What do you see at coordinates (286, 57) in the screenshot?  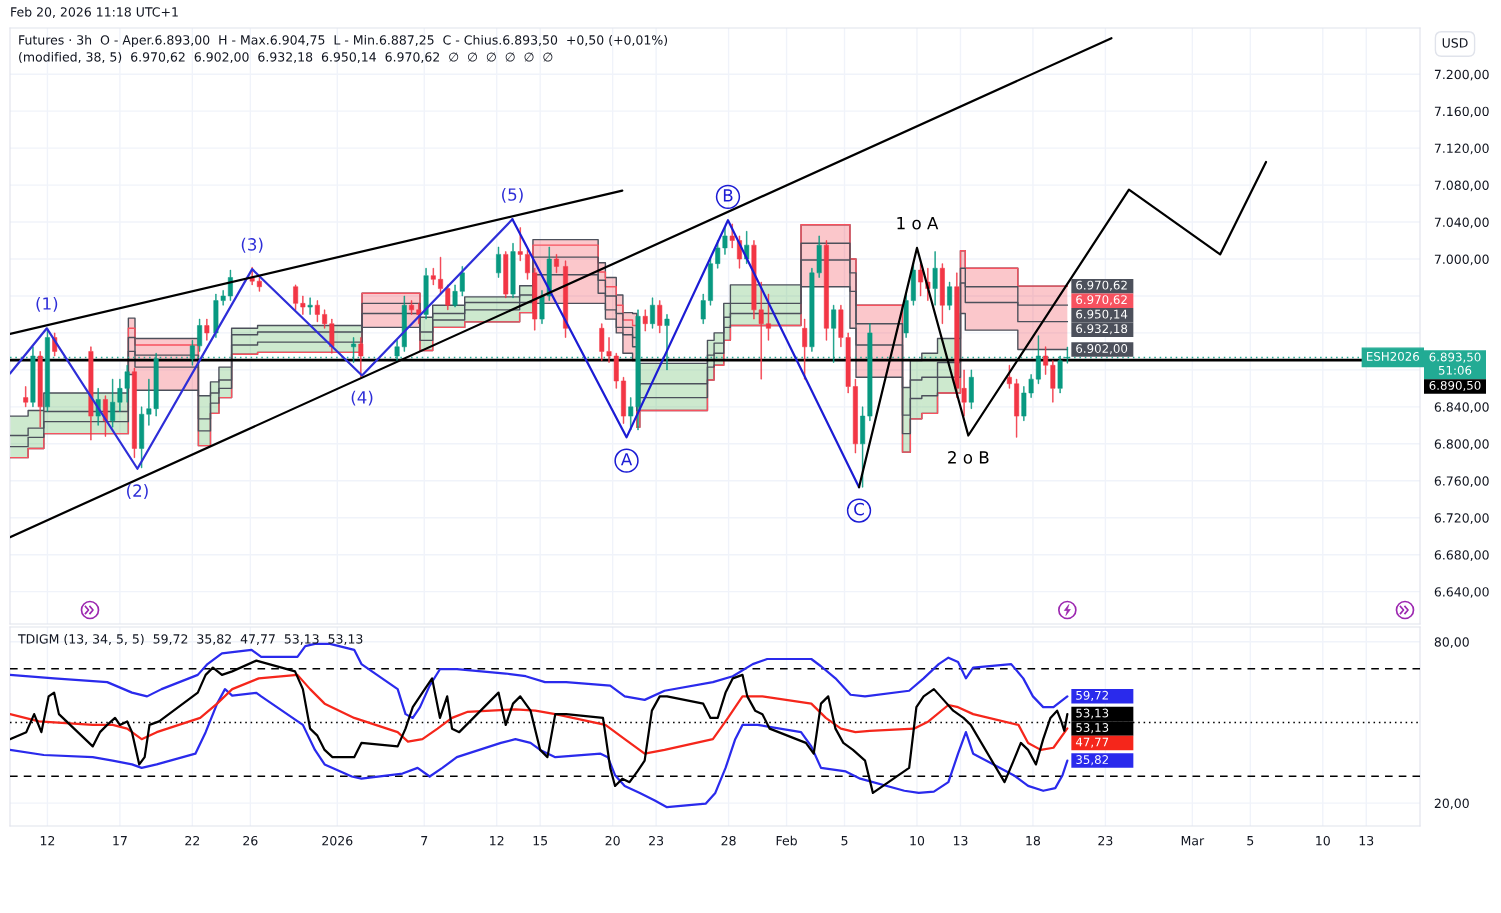 I see `annotation: (modified, 38, 5) 6.970,62 6.902,00 6.932,18 6.950,14 6.970,62 ∅ ∅ ∅ ∅ ∅ ∅` at bounding box center [286, 57].